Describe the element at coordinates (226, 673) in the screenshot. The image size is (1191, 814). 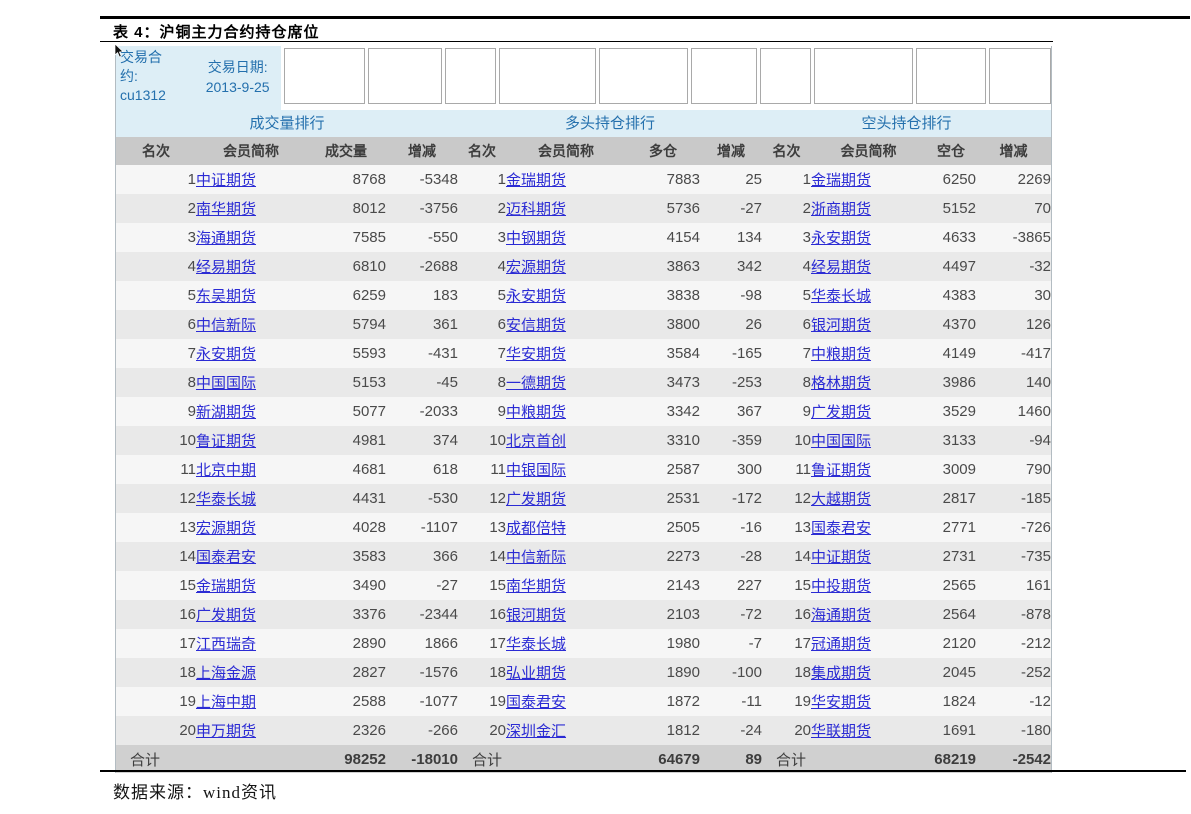
I see `member-link: 上海金源` at that location.